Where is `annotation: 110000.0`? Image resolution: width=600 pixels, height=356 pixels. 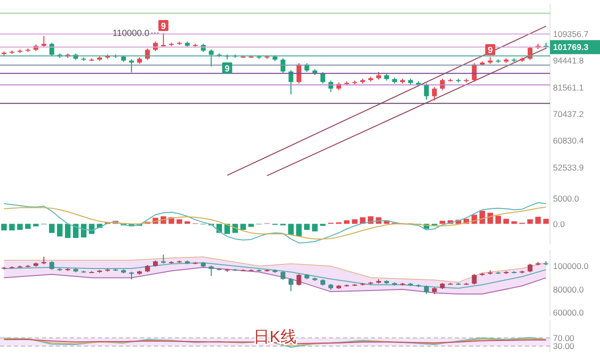
annotation: 110000.0 is located at coordinates (131, 33).